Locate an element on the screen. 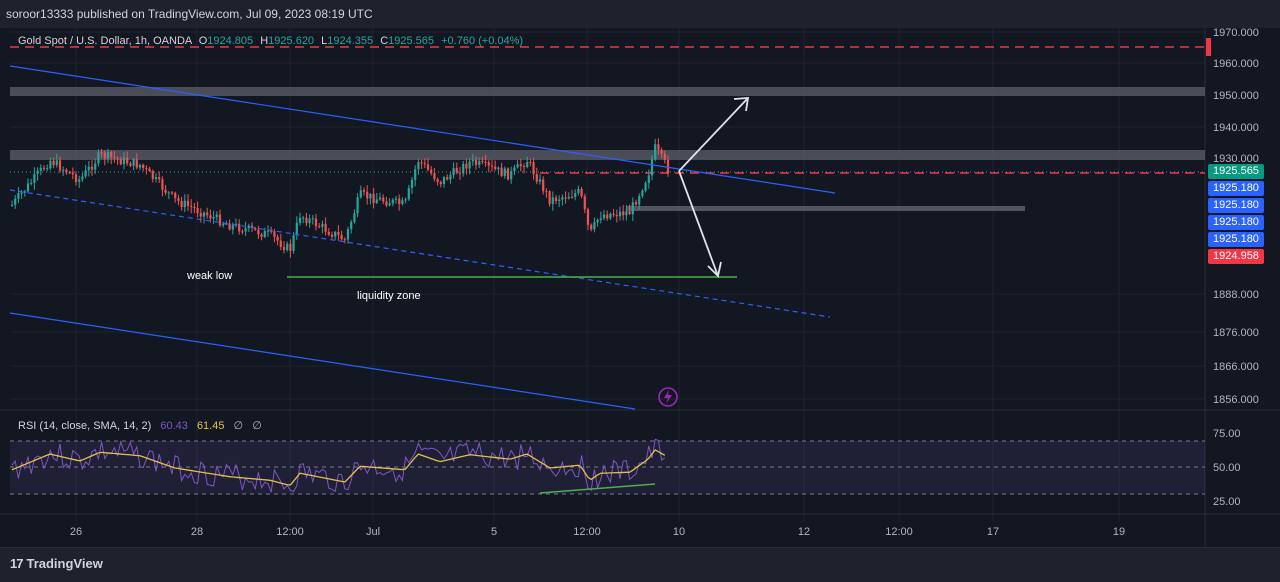 The image size is (1280, 582). time-tick-label: 17 is located at coordinates (993, 532).